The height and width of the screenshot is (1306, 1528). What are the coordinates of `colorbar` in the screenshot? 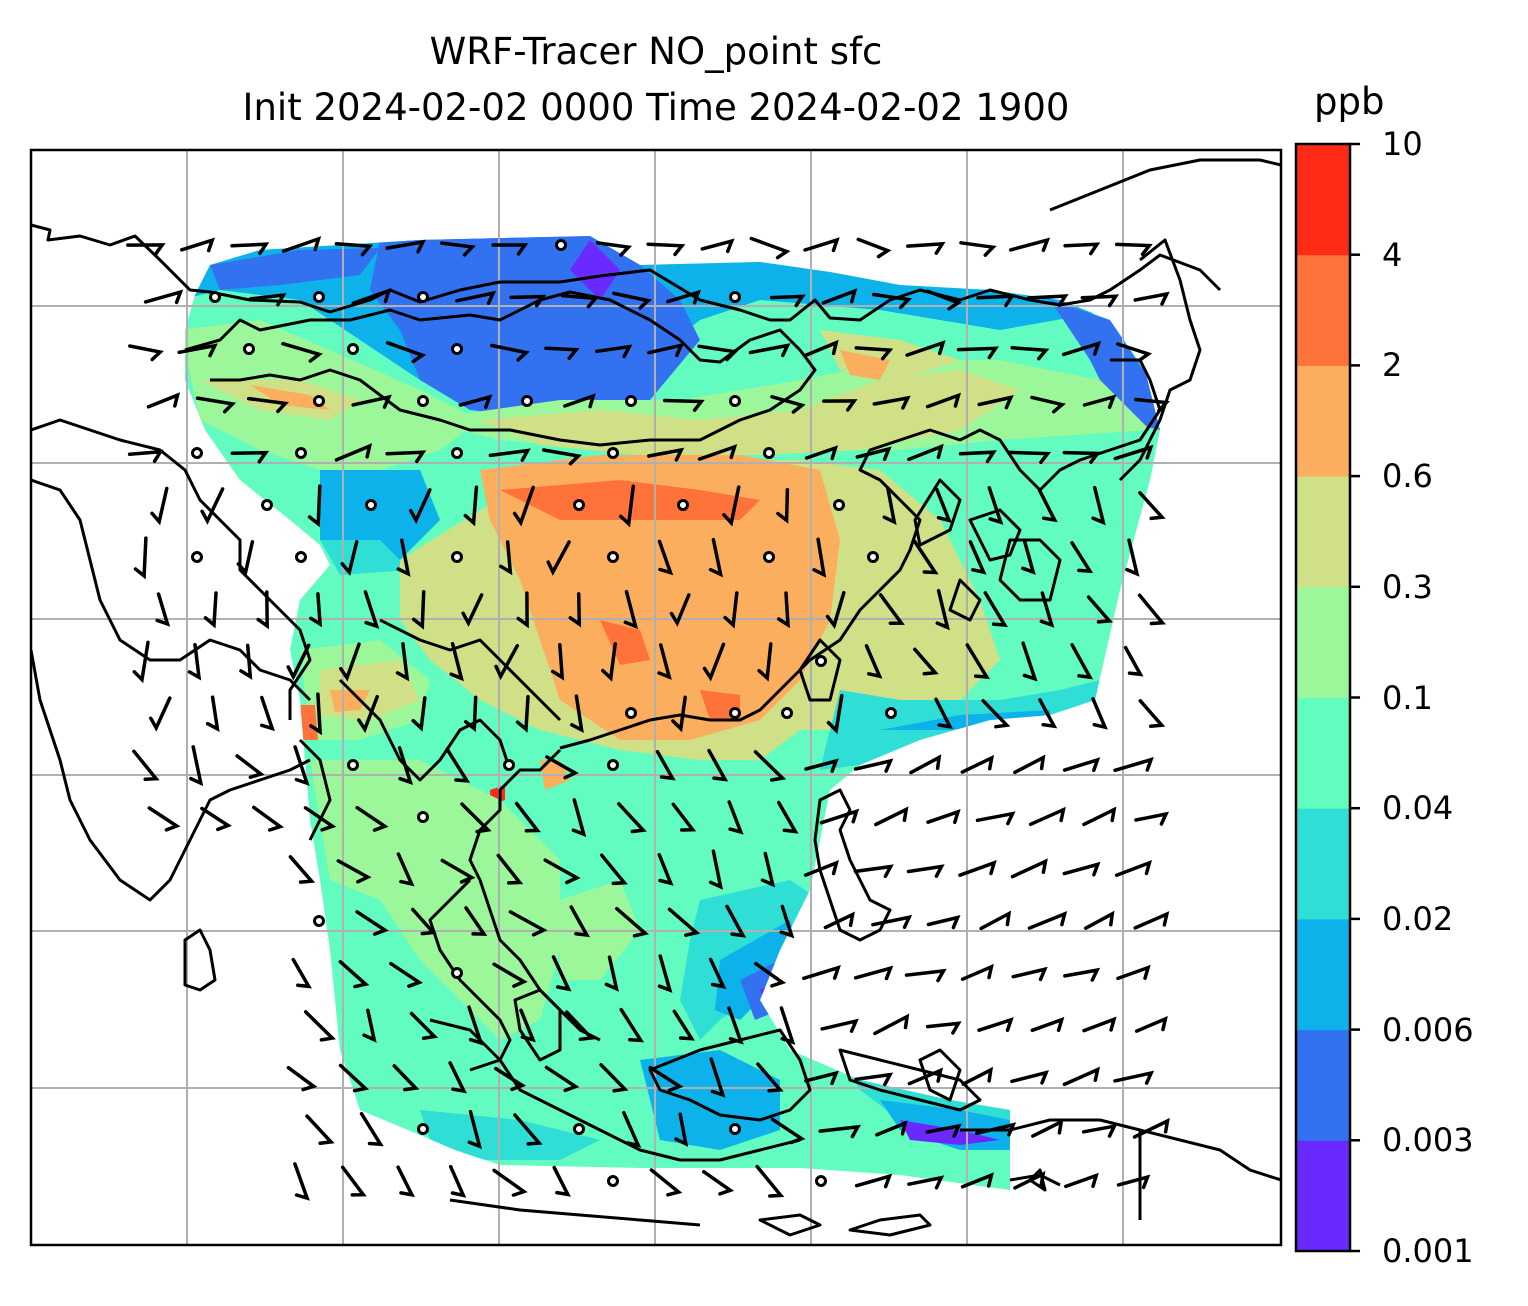 It's located at (1323, 697).